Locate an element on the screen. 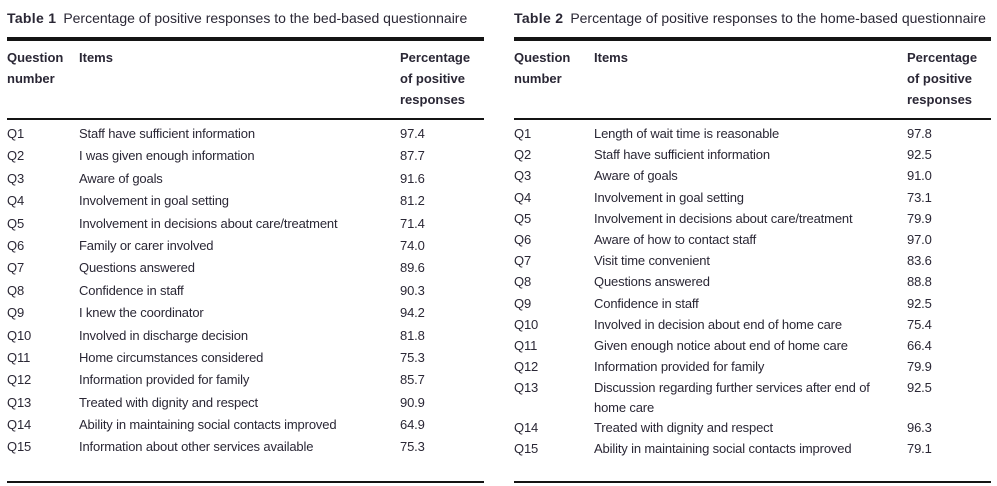 Image resolution: width=997 pixels, height=486 pixels. row-value: 79.9 is located at coordinates (919, 367).